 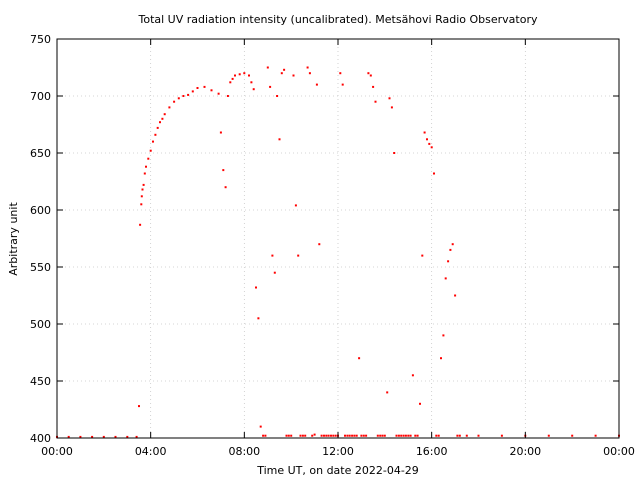 I want to click on x-tick-label: 00:00, so click(x=619, y=451).